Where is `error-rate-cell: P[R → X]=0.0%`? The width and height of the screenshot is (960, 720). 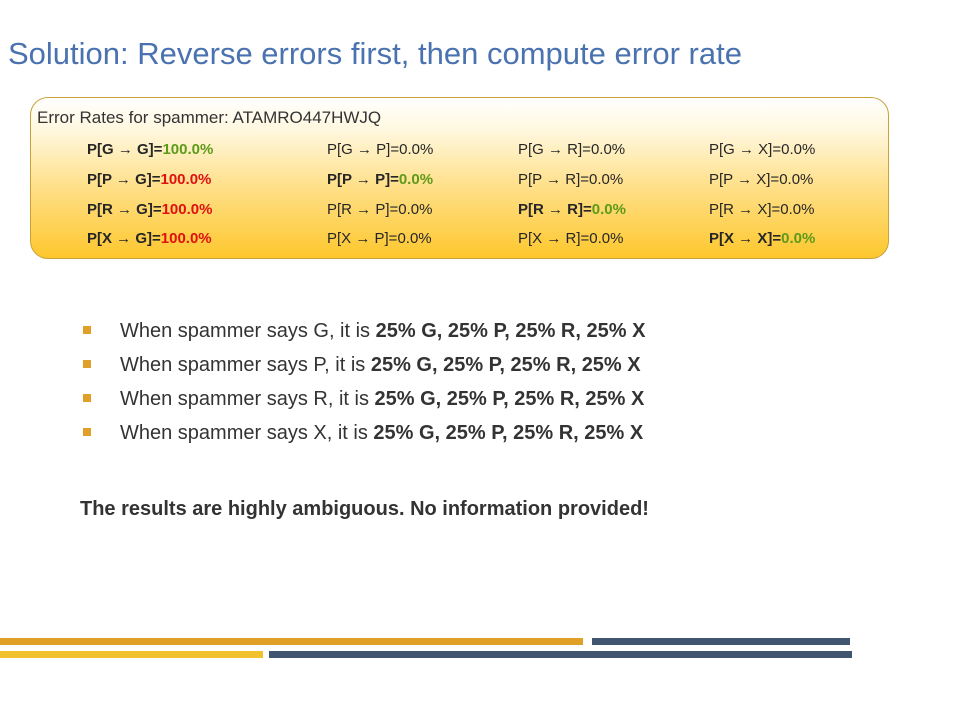 error-rate-cell: P[R → X]=0.0% is located at coordinates (761, 209).